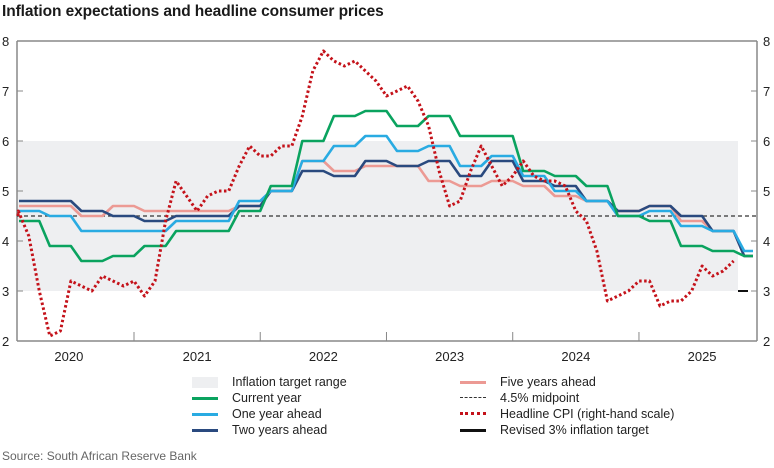  Describe the element at coordinates (68, 356) in the screenshot. I see `x-tick-label: 2020` at that location.